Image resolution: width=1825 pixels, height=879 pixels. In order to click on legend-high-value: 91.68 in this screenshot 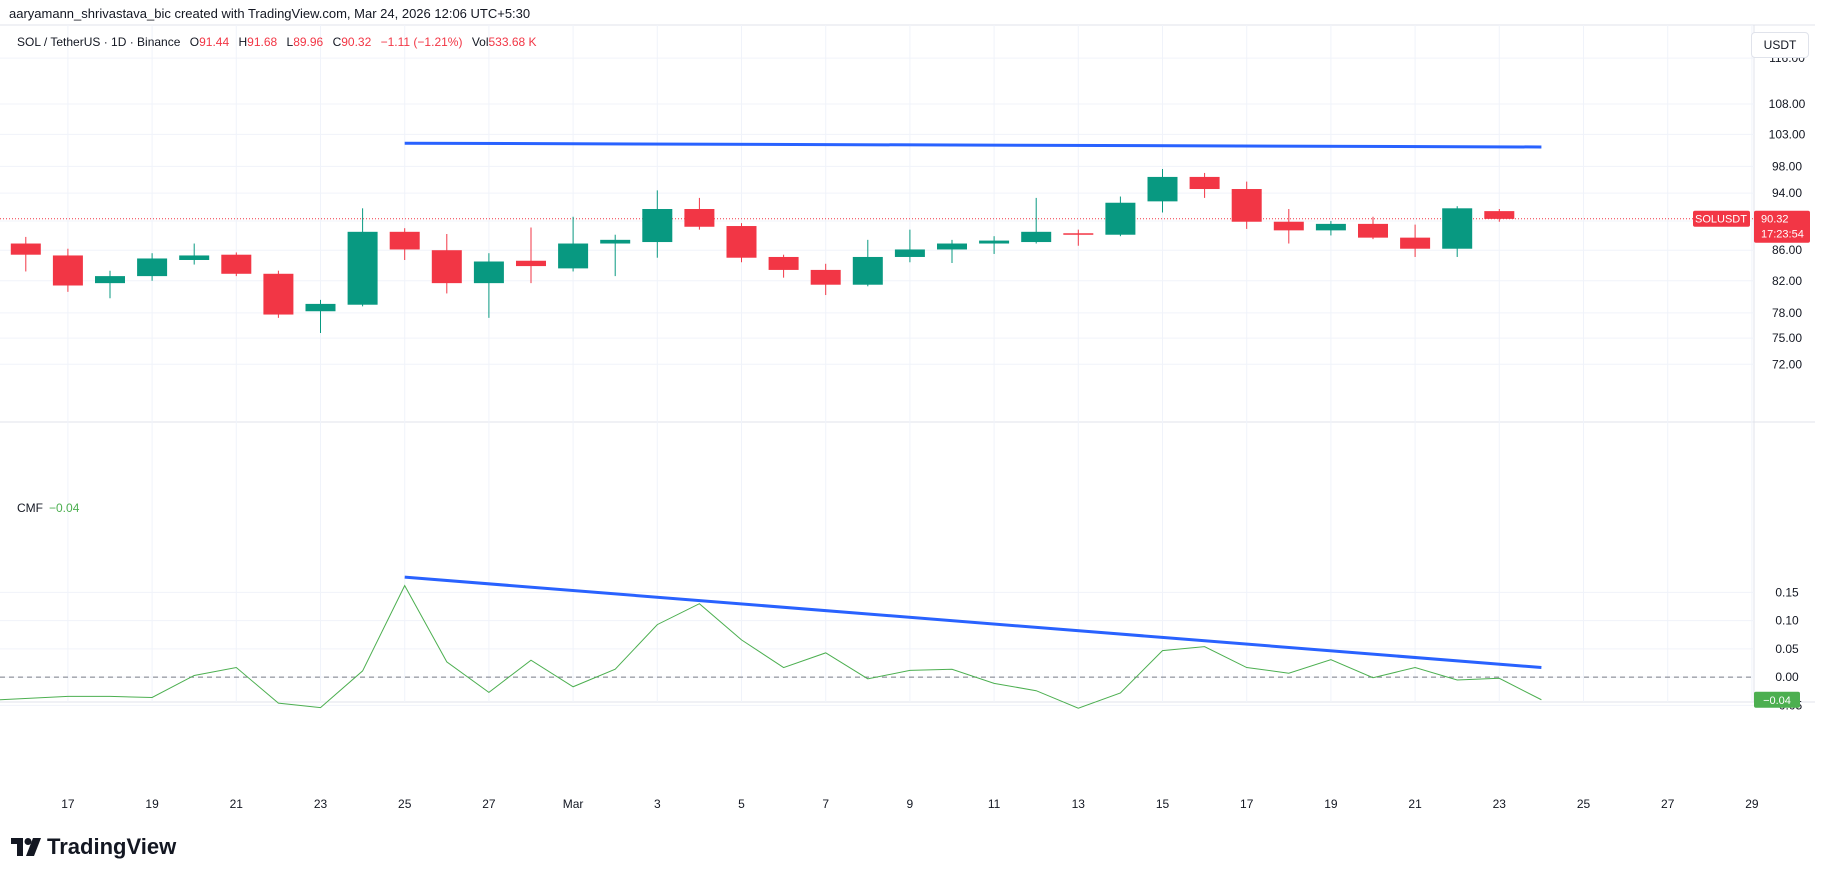, I will do `click(262, 42)`.